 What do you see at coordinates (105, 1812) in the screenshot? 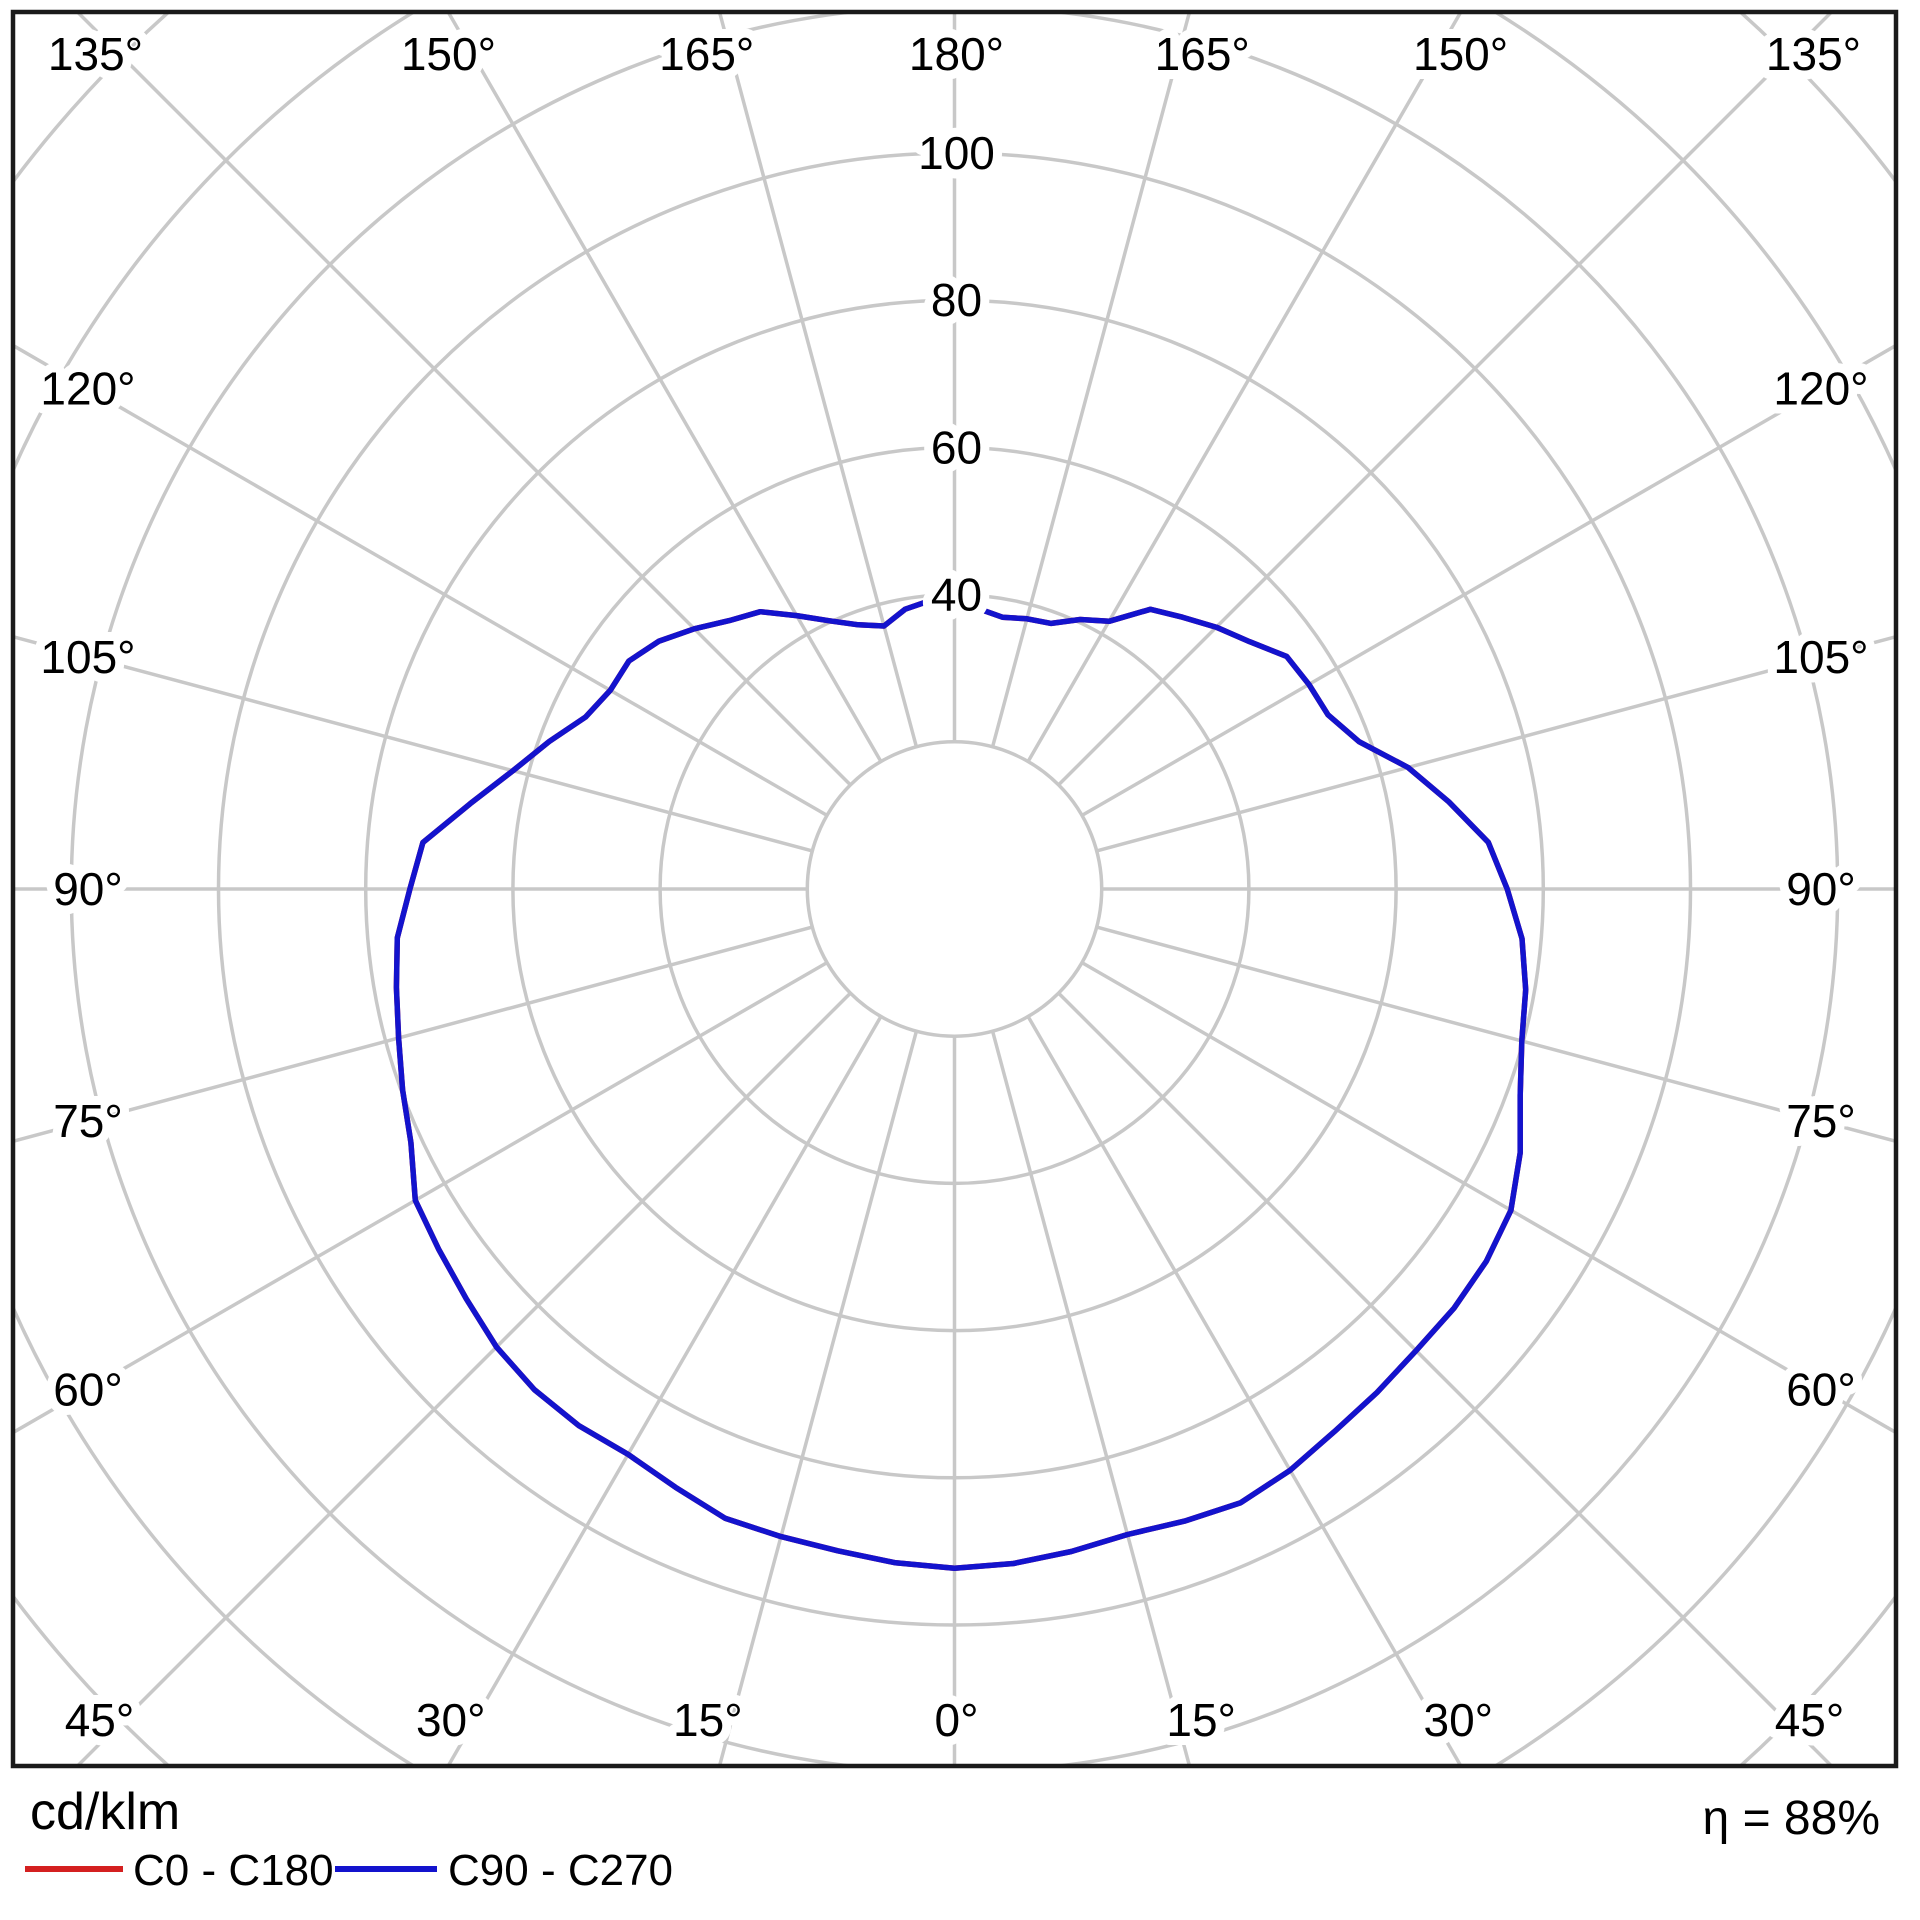
I see `unit-label: cd/klm` at bounding box center [105, 1812].